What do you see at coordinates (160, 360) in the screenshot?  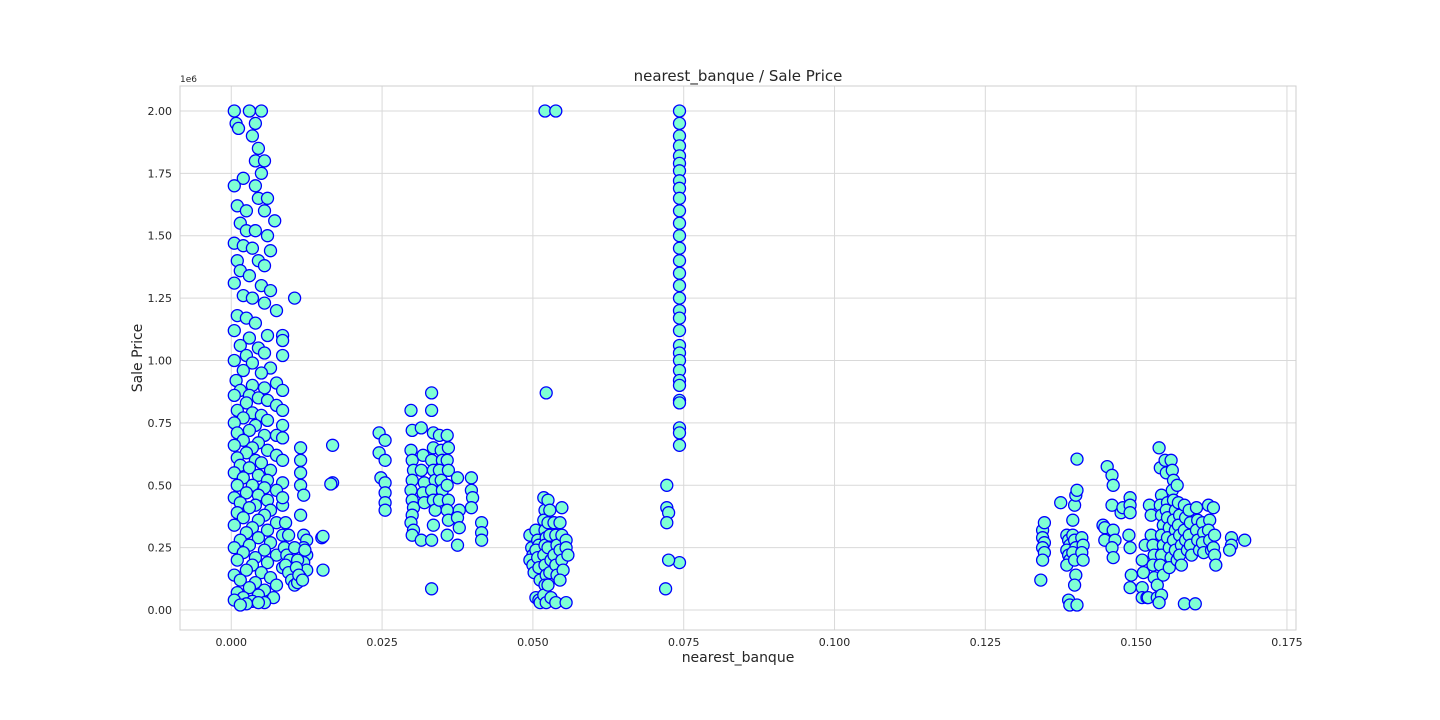 I see `y-tick-label: 1.00` at bounding box center [160, 360].